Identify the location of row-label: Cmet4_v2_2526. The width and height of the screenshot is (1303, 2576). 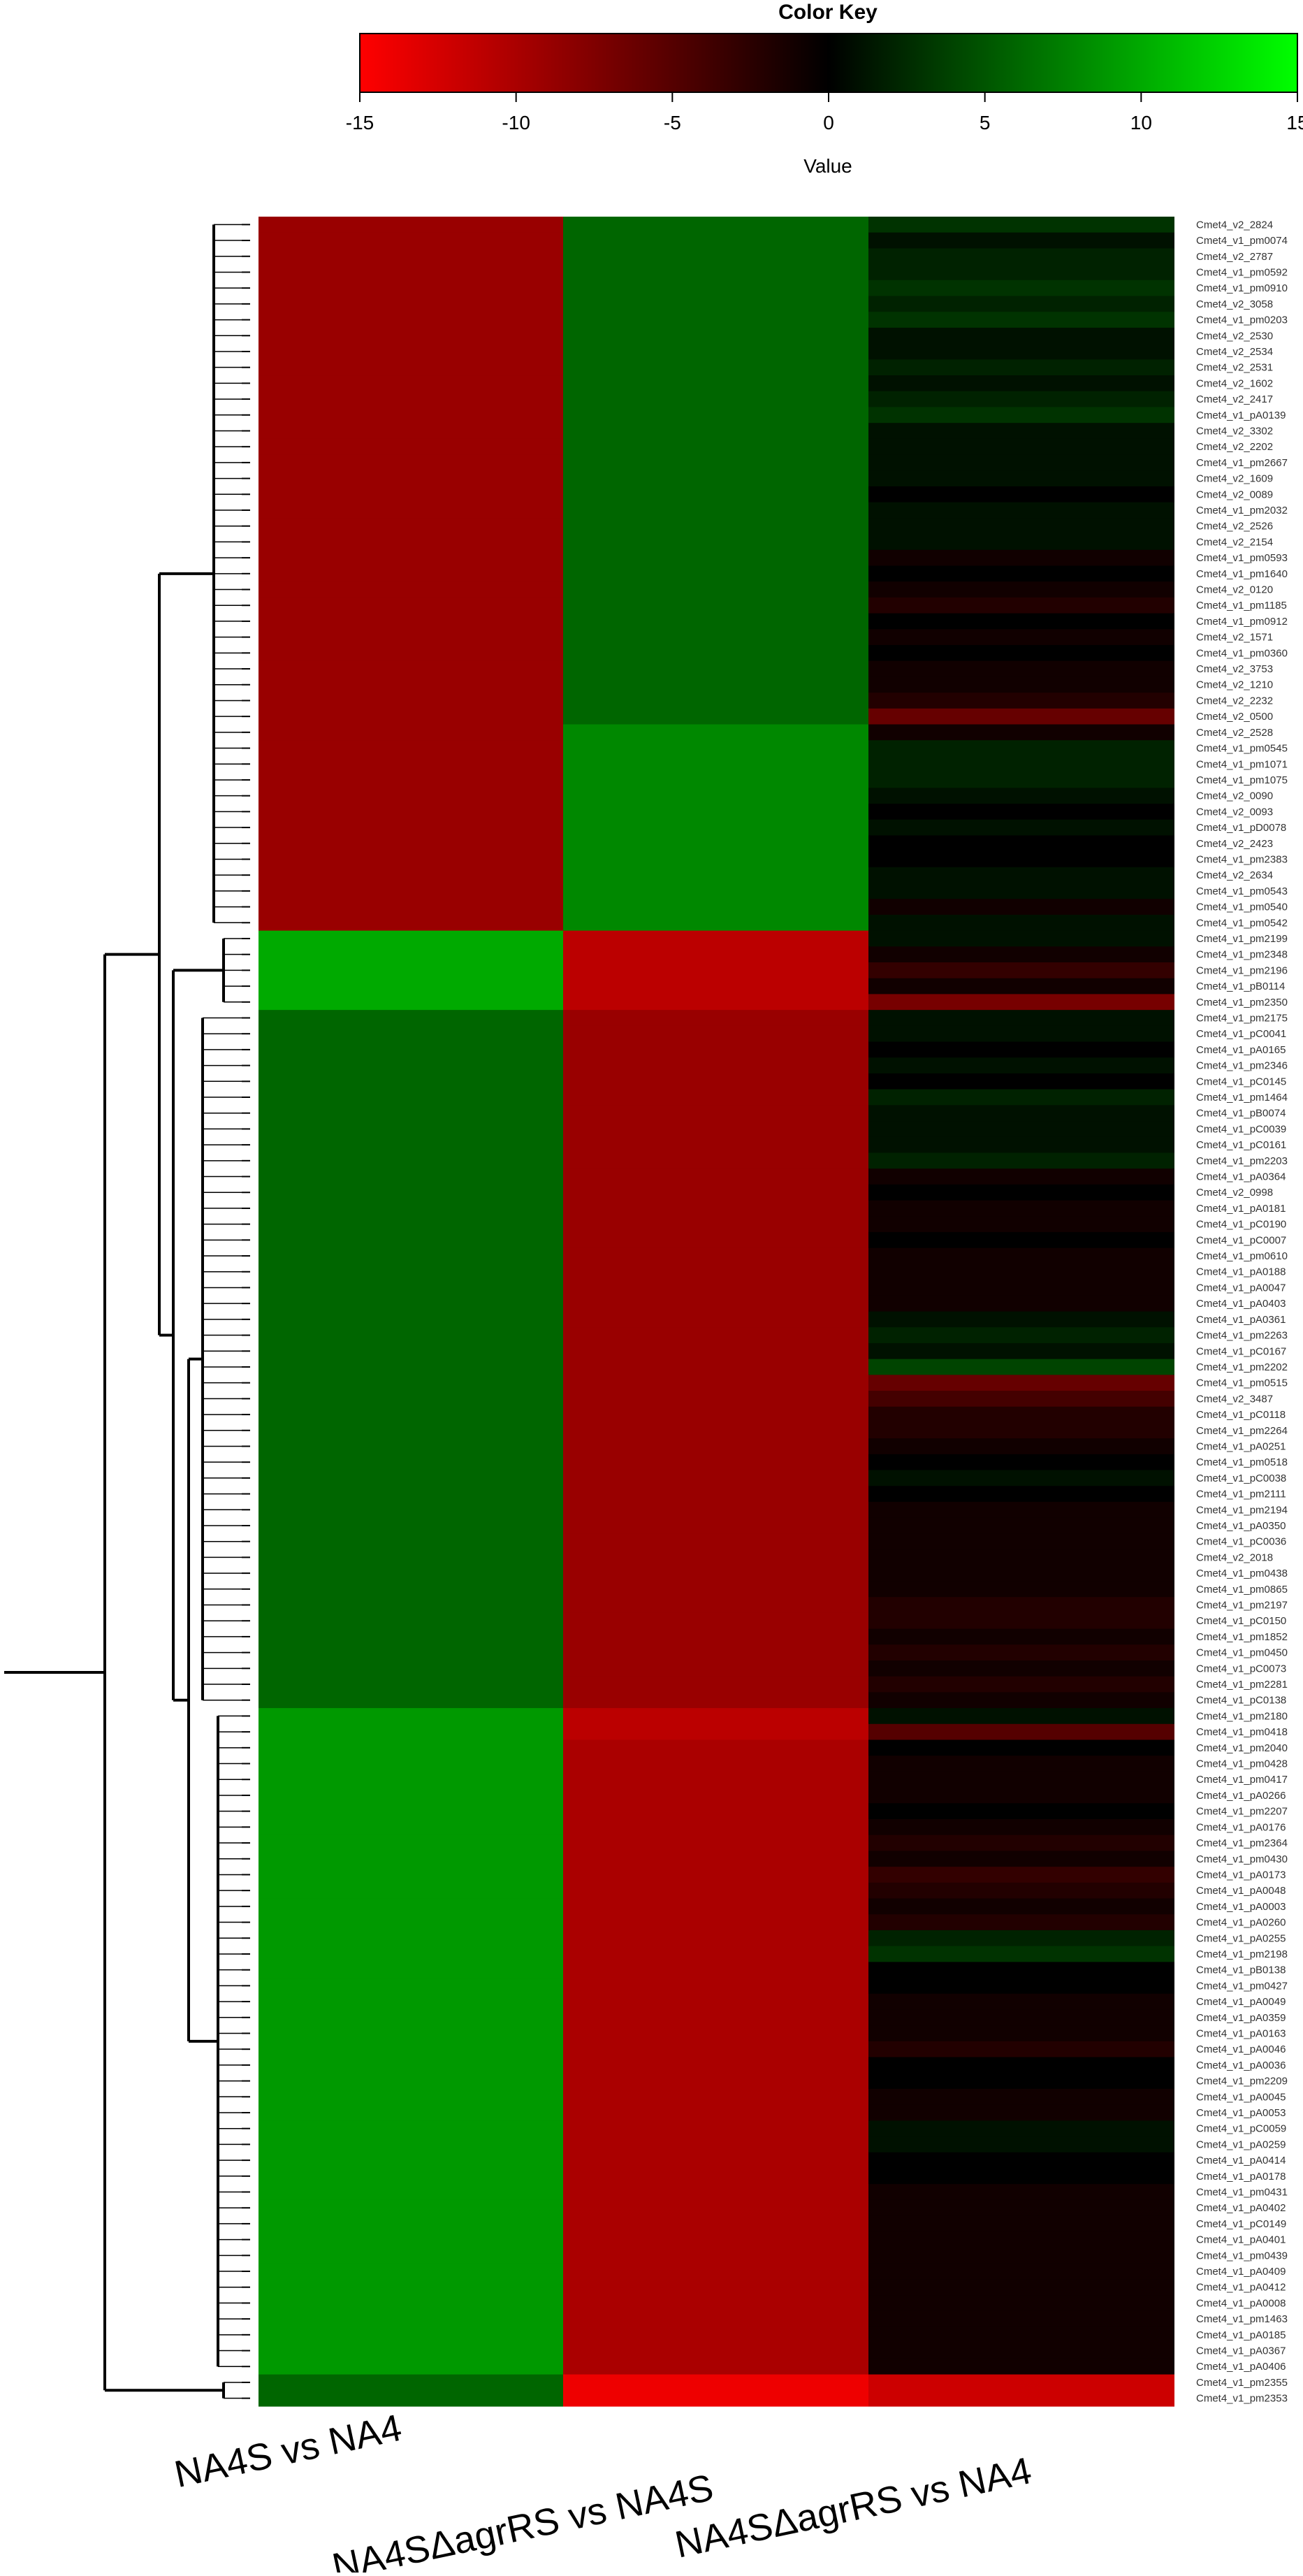
(1234, 527).